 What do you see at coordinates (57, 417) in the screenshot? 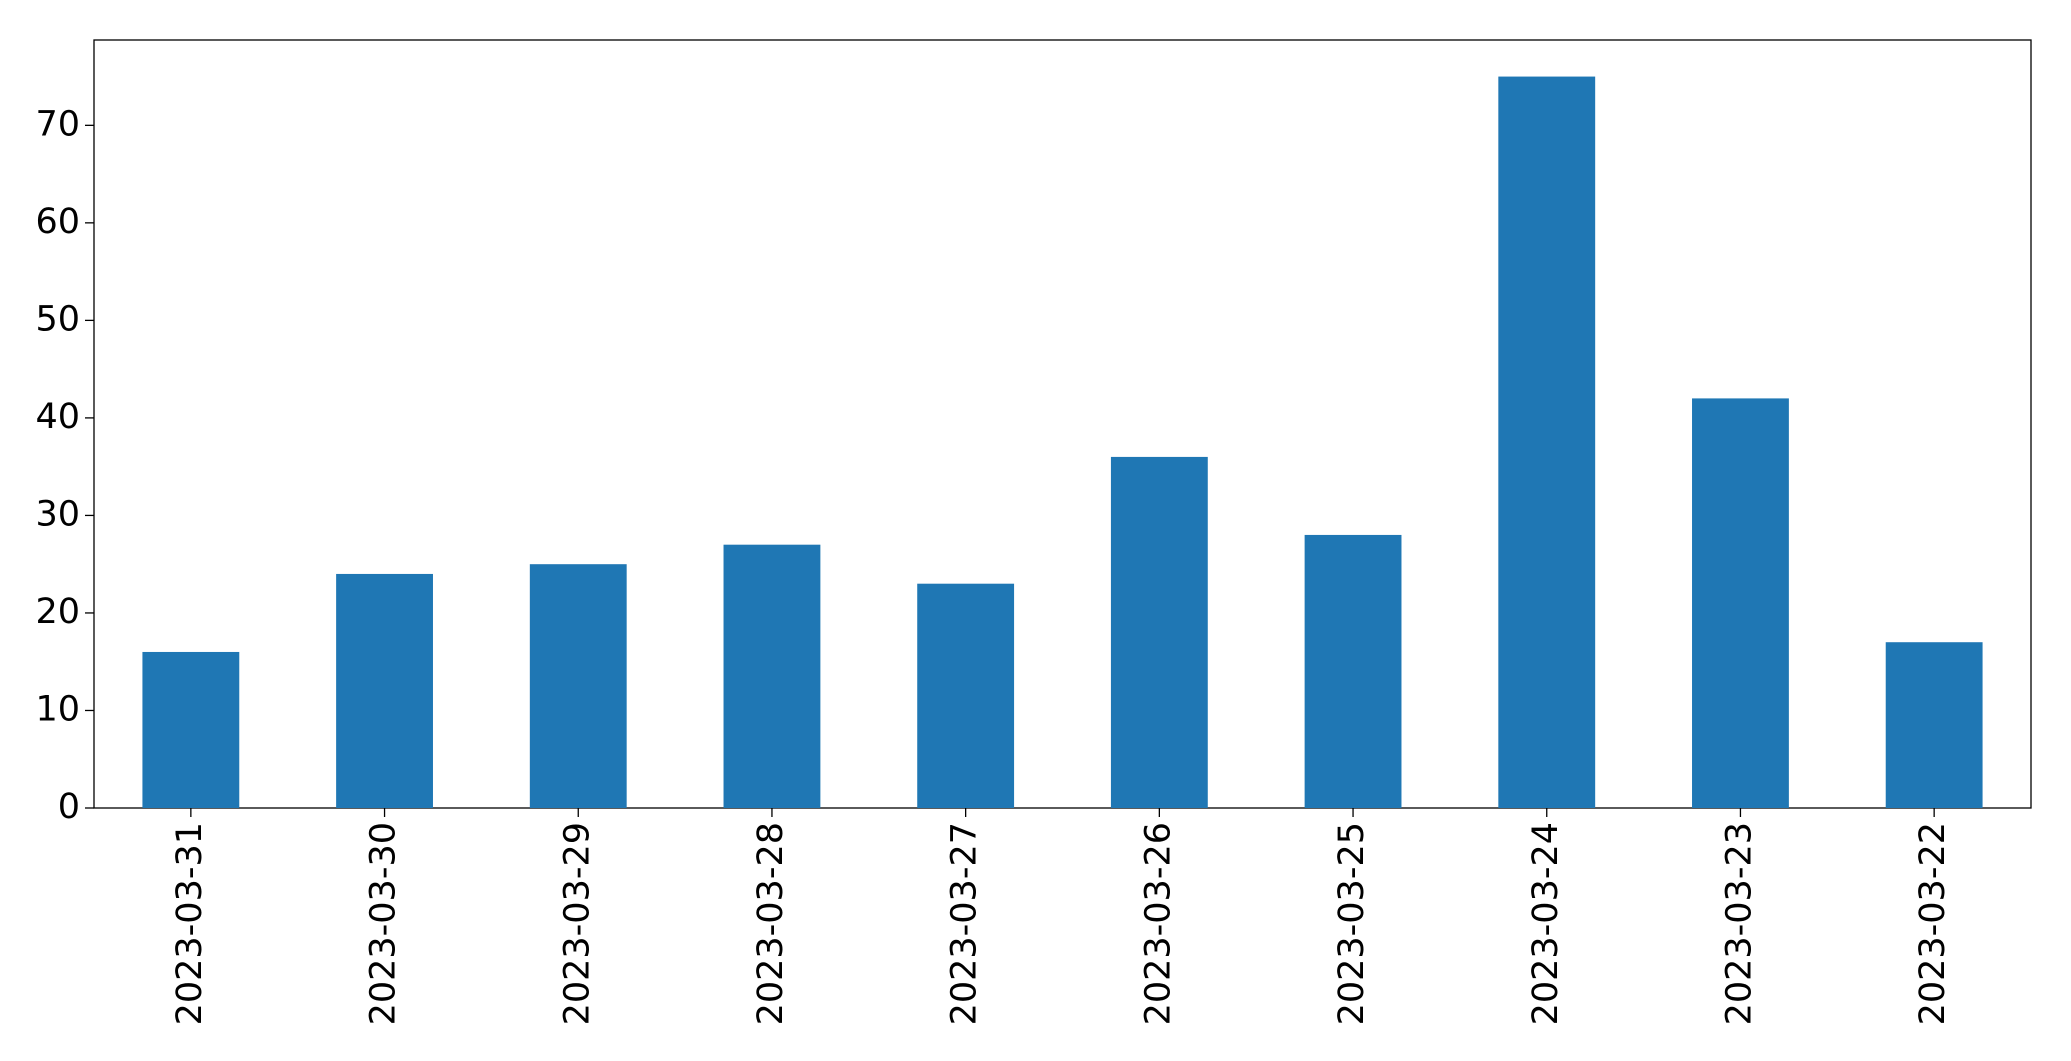
I see `y-tick-label: 40` at bounding box center [57, 417].